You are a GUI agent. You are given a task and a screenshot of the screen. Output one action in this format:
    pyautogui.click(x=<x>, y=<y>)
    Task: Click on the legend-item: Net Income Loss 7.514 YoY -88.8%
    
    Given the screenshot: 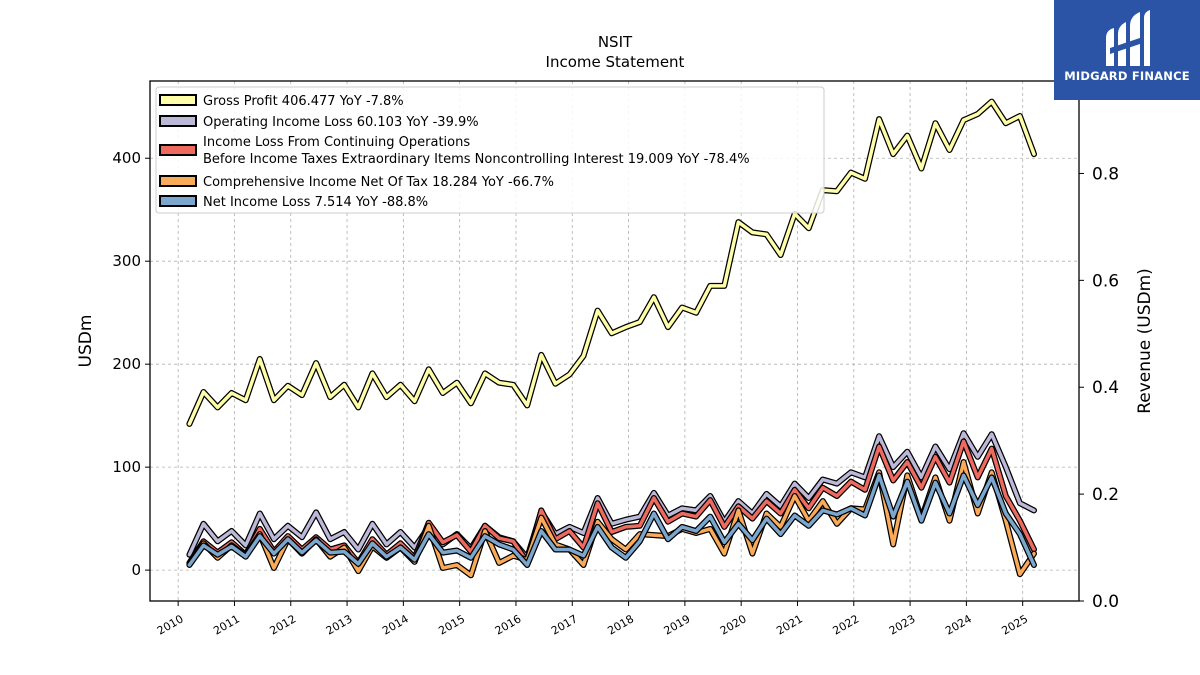 What is the action you would take?
    pyautogui.click(x=293, y=202)
    